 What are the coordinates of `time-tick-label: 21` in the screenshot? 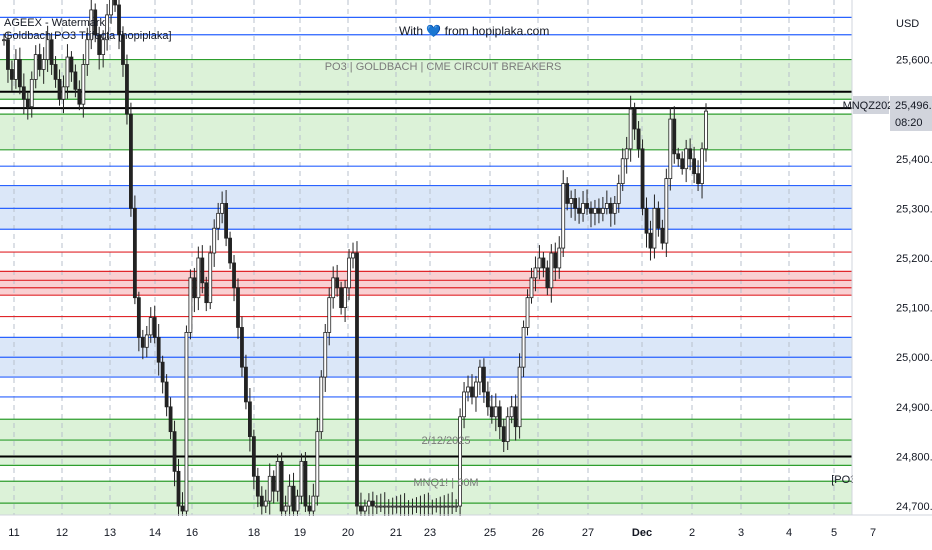 It's located at (396, 533).